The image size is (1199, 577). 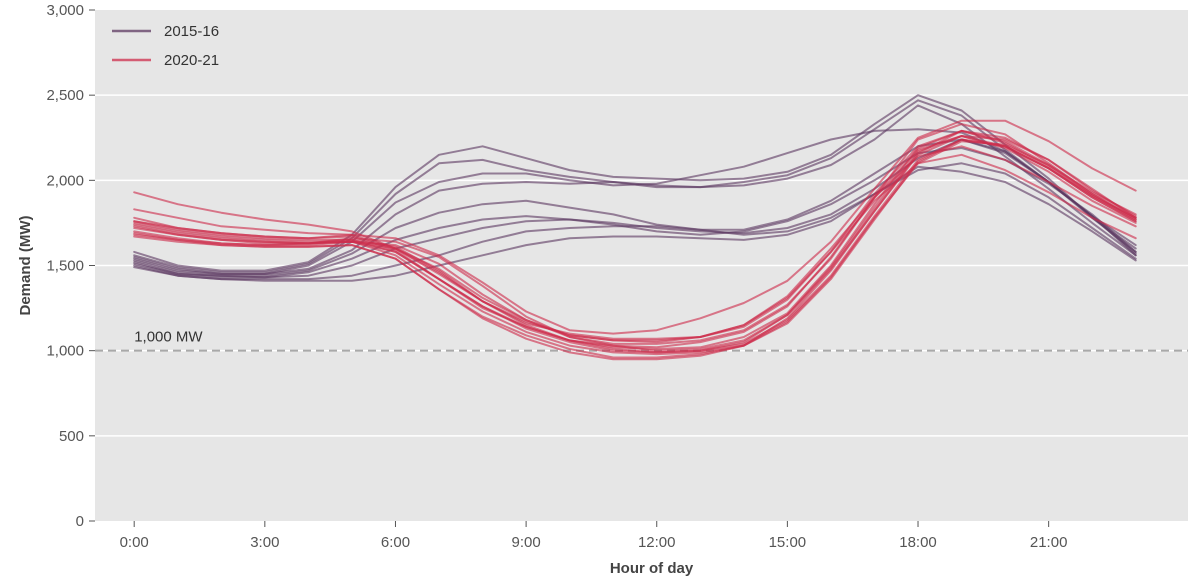 What do you see at coordinates (65, 351) in the screenshot?
I see `y-tick-label: 1,000` at bounding box center [65, 351].